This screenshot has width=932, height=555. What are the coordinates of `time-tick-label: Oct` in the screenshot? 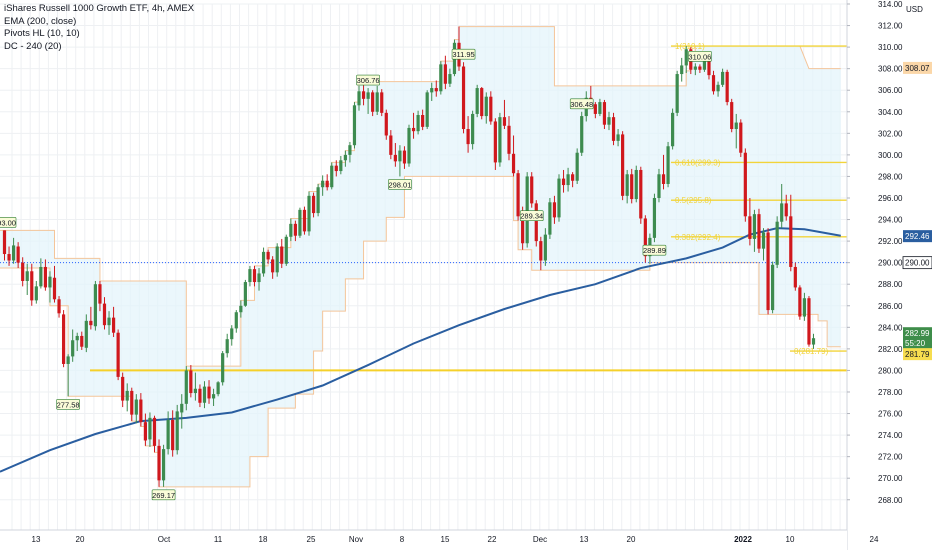 It's located at (164, 539).